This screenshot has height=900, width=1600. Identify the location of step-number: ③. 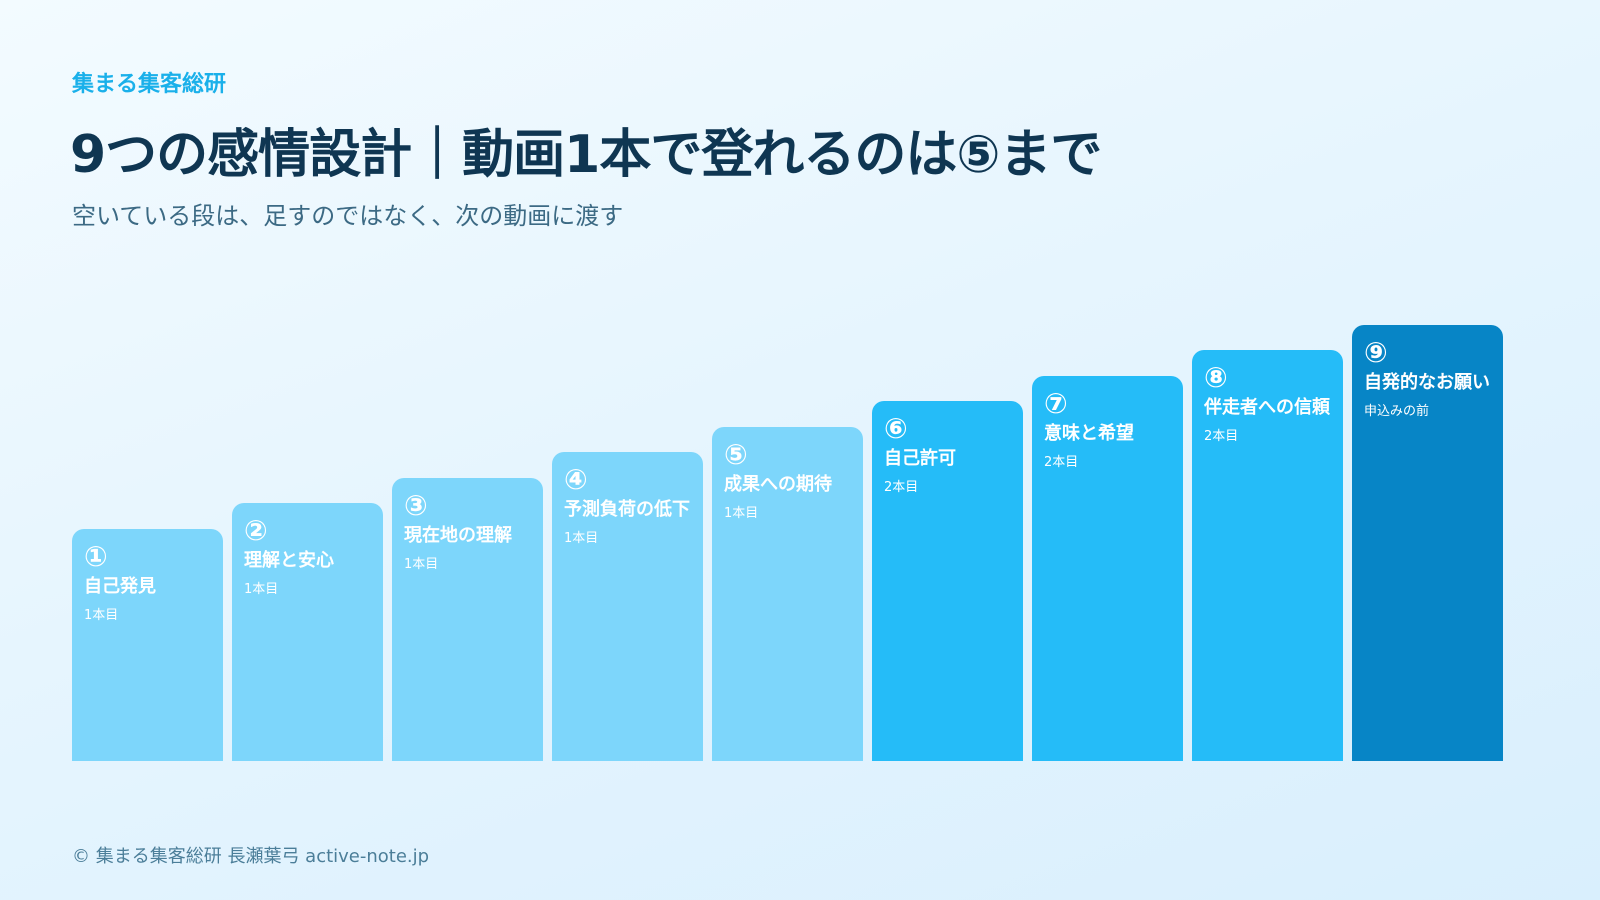
(416, 505).